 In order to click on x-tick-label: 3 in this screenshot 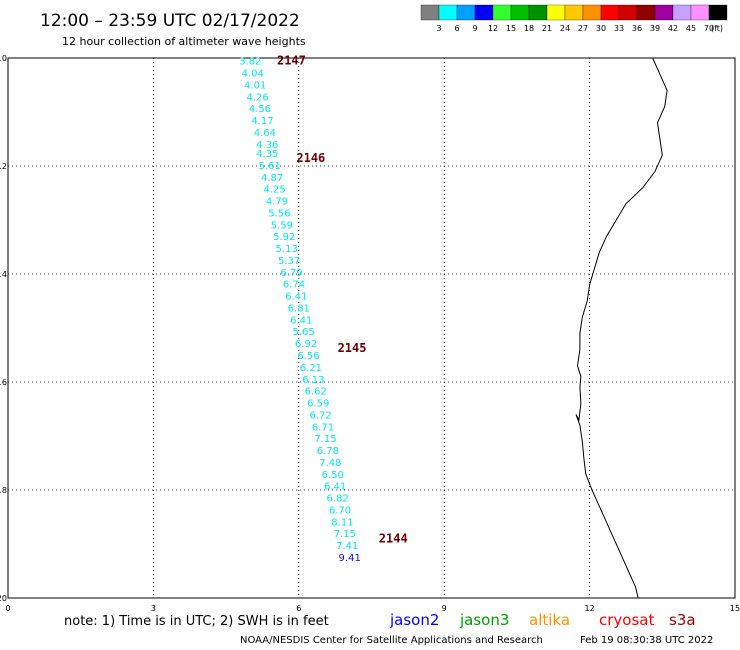, I will do `click(153, 608)`.